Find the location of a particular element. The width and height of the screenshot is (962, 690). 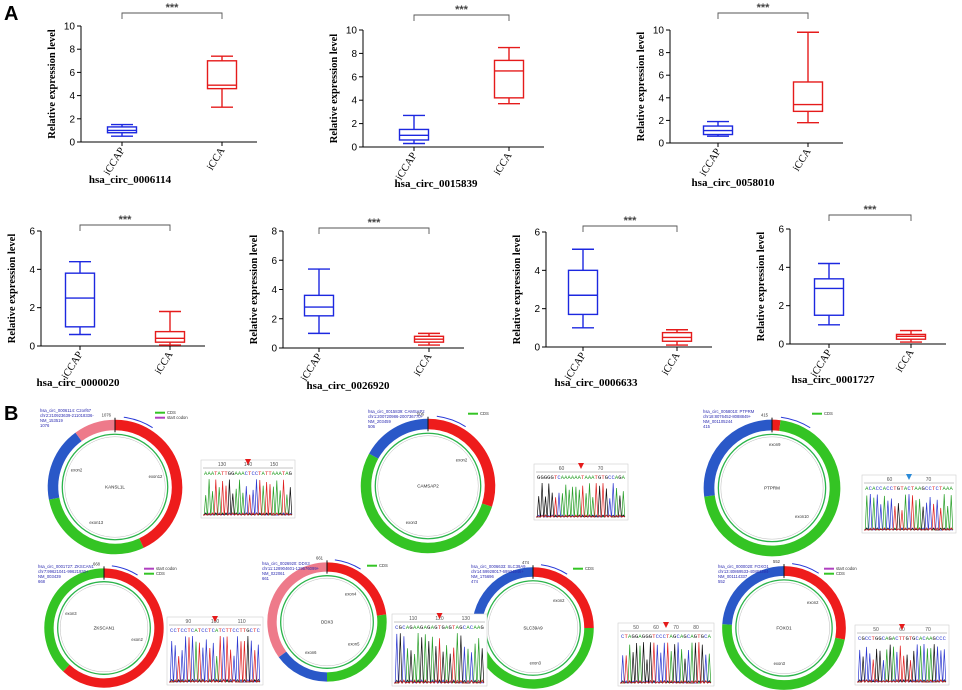

y-axis-label: Relative expression level is located at coordinates (517, 290).